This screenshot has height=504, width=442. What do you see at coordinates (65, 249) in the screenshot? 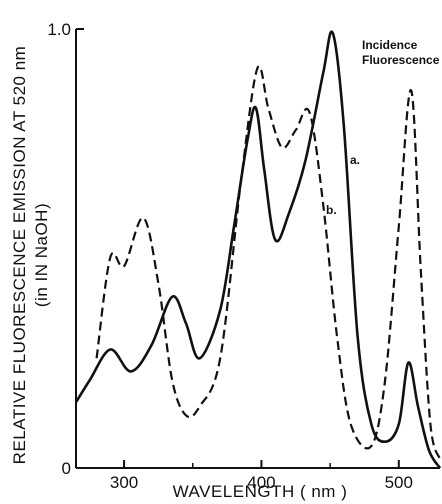
I see `y-axis-ticks: 01.0` at bounding box center [65, 249].